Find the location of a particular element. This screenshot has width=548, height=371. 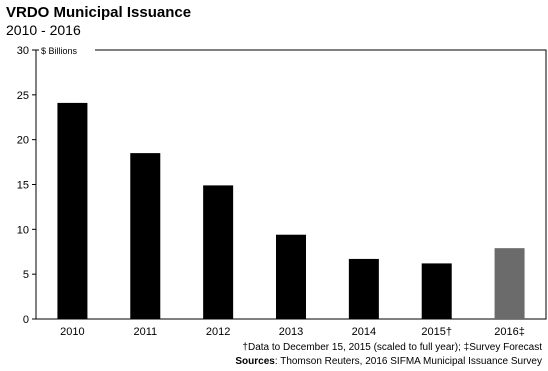

y-tick-label: 5 is located at coordinates (26, 275).